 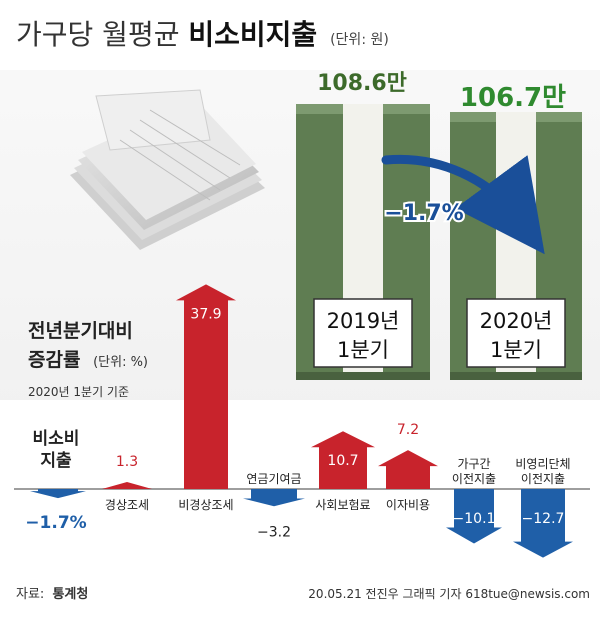 What do you see at coordinates (120, 362) in the screenshot?
I see `yoy-unit: (단위: %)` at bounding box center [120, 362].